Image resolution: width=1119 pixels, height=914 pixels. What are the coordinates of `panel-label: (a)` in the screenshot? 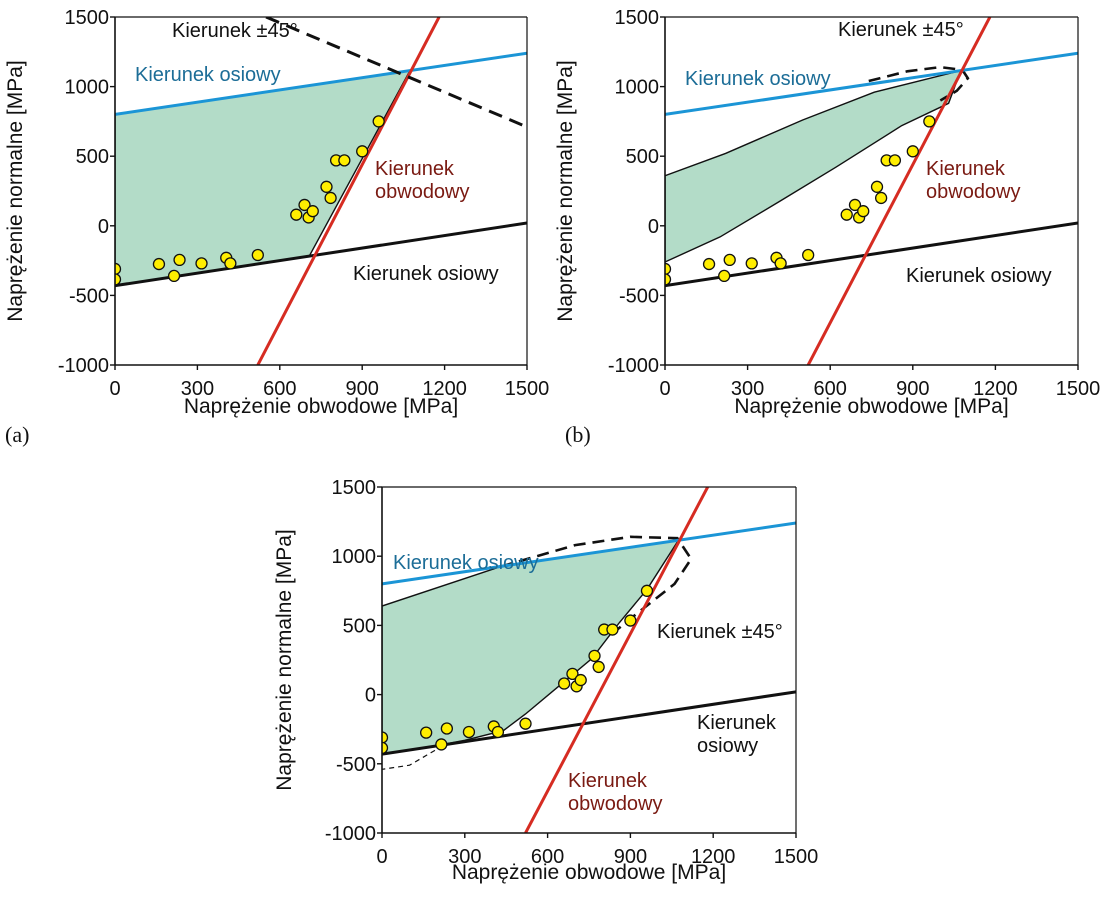 It's located at (17, 434).